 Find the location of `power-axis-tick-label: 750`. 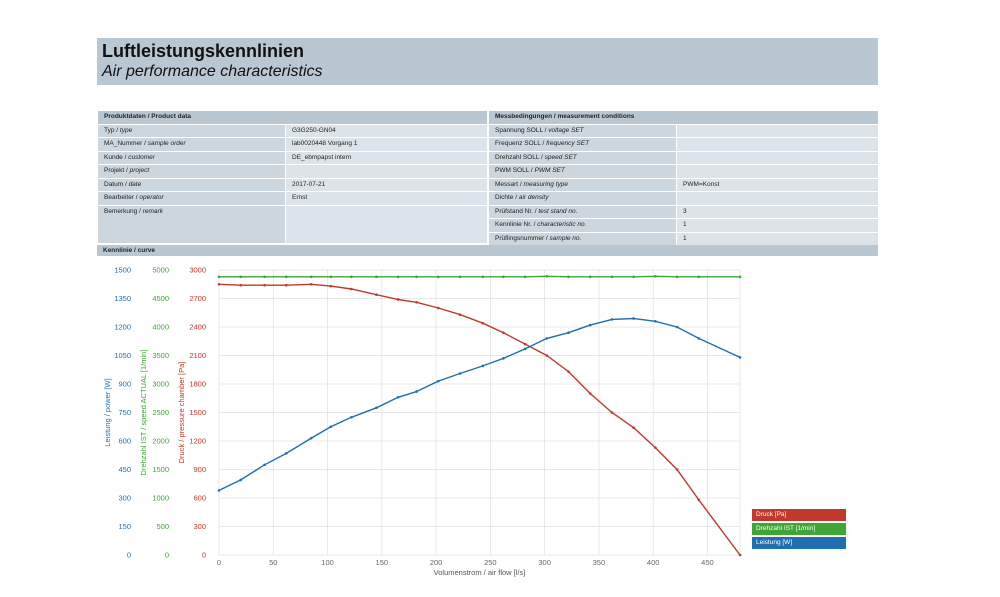

power-axis-tick-label: 750 is located at coordinates (124, 412).